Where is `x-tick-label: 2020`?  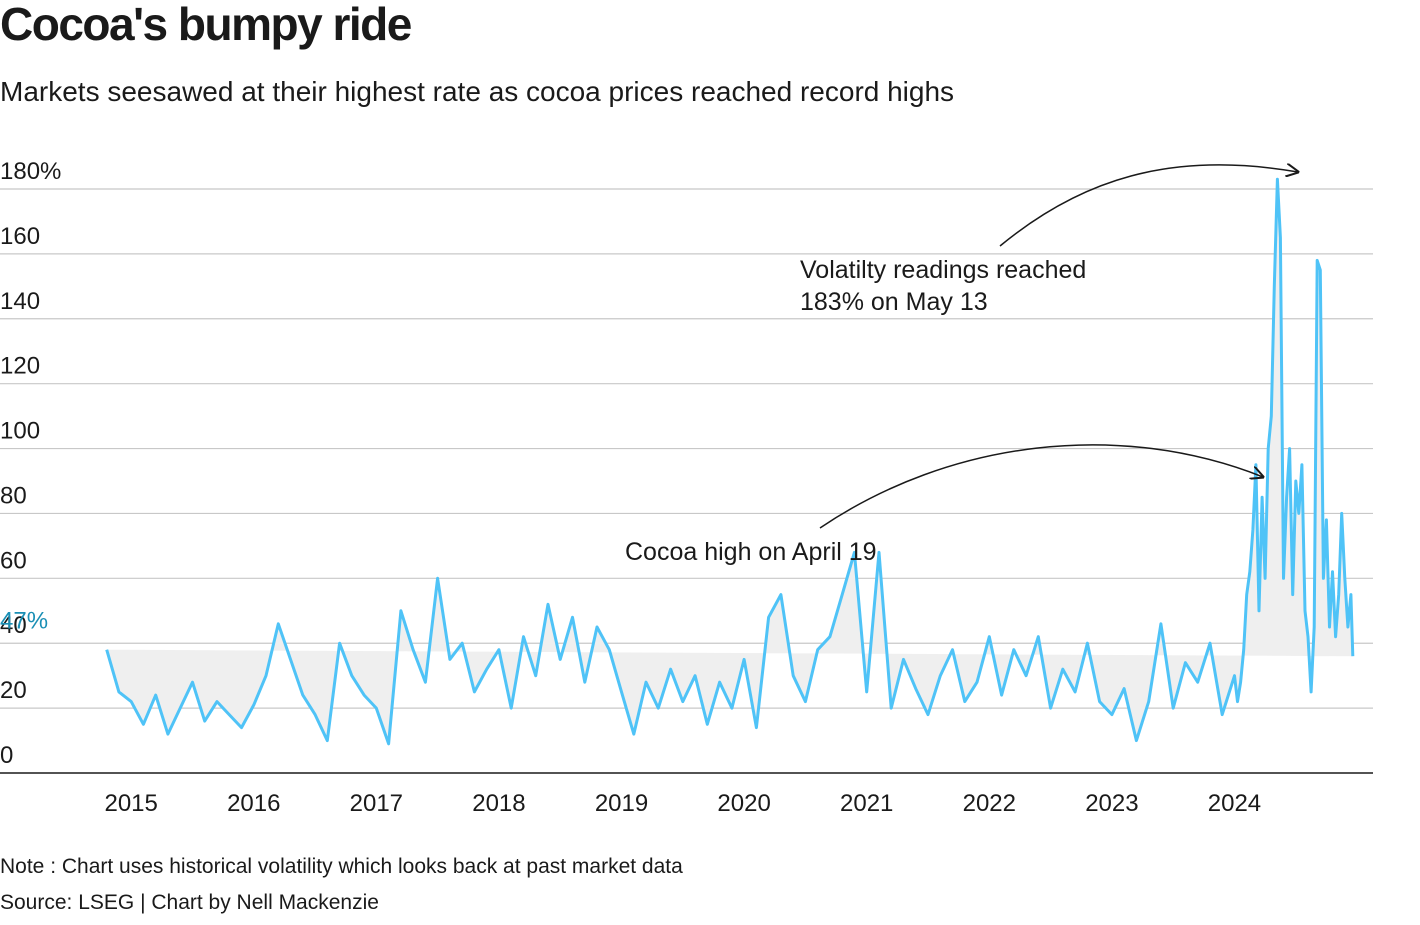 x-tick-label: 2020 is located at coordinates (743, 803).